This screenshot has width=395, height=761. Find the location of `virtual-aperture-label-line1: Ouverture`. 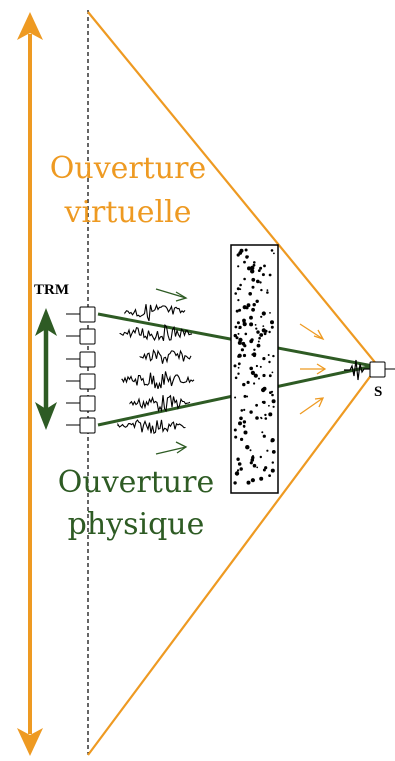

virtual-aperture-label-line1: Ouverture is located at coordinates (128, 168).